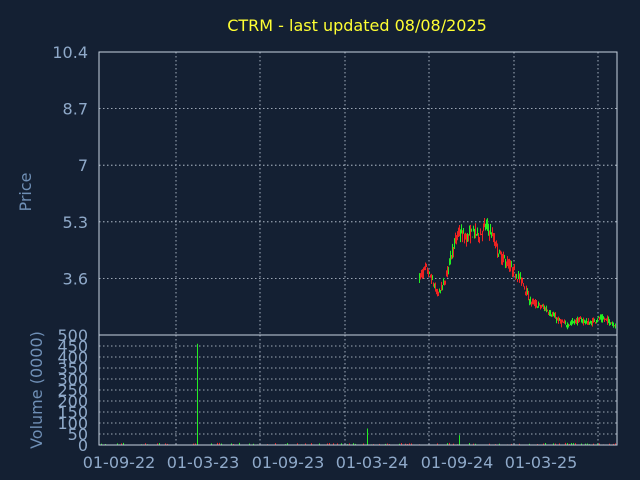 This screenshot has width=640, height=480. Describe the element at coordinates (119, 462) in the screenshot. I see `date-tick-label: 01-09-22` at that location.